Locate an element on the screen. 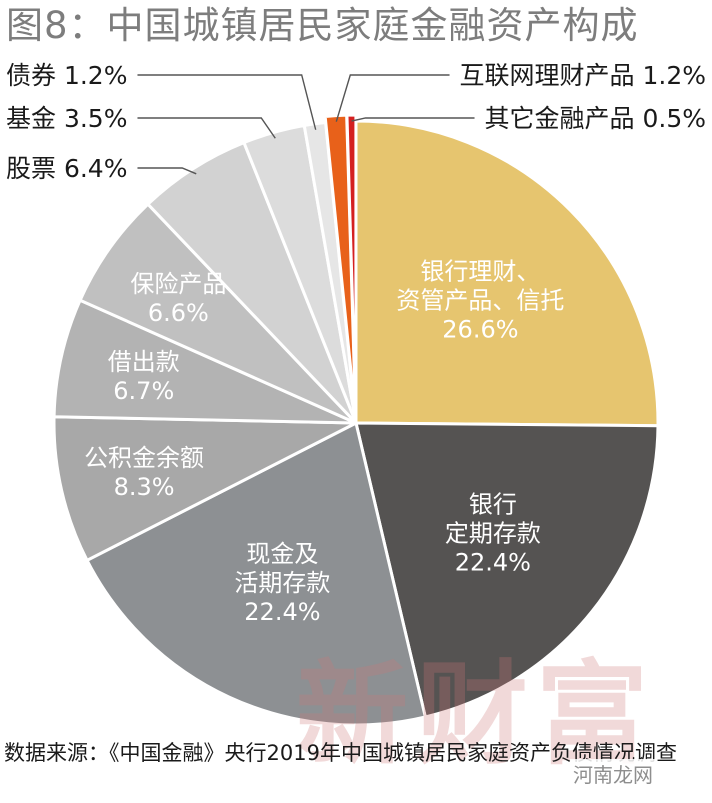 The height and width of the screenshot is (803, 712). watermark: 新财富 is located at coordinates (476, 714).